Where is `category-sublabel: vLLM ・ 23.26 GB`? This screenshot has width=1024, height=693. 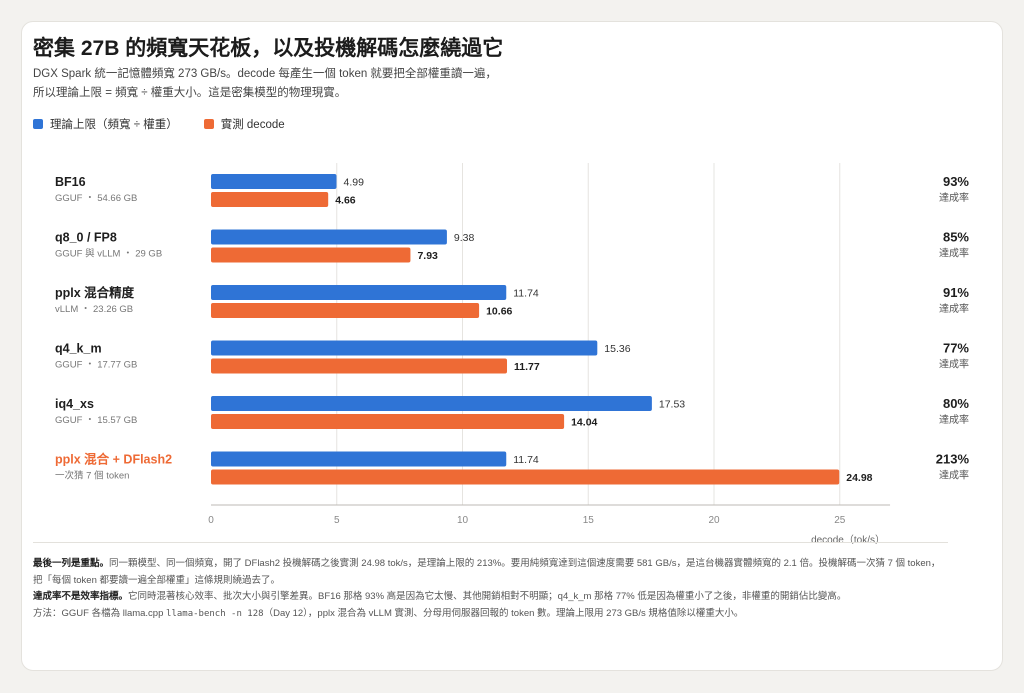
category-sublabel: vLLM ・ 23.26 GB is located at coordinates (94, 309).